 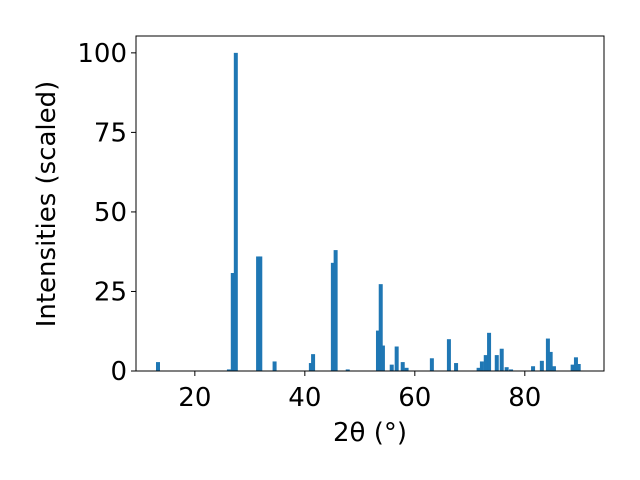 What do you see at coordinates (110, 292) in the screenshot?
I see `y-tick-label: 25` at bounding box center [110, 292].